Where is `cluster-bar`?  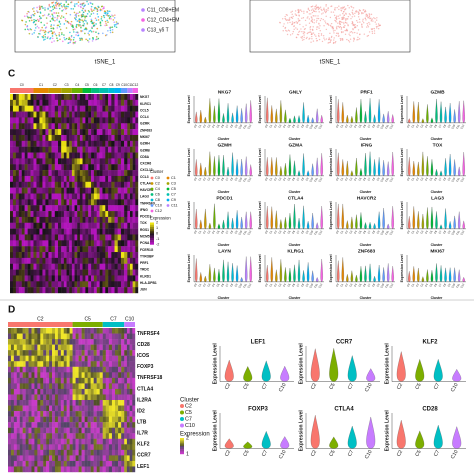 cluster-bar is located at coordinates (55, 90).